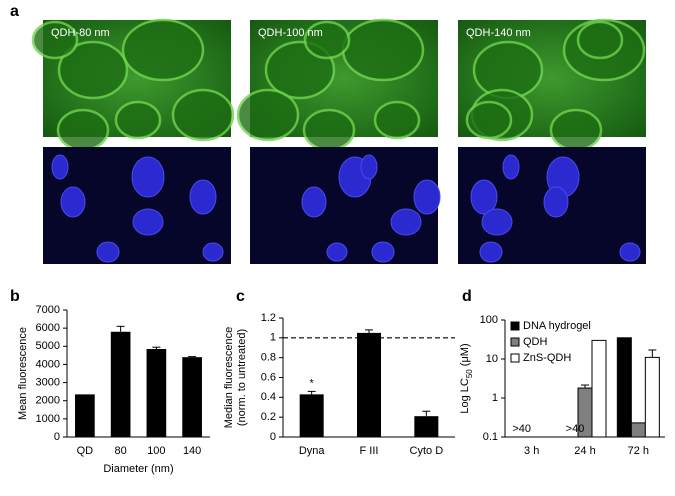 Image resolution: width=675 pixels, height=496 pixels. I want to click on y-tick-label: 6000, so click(48, 328).